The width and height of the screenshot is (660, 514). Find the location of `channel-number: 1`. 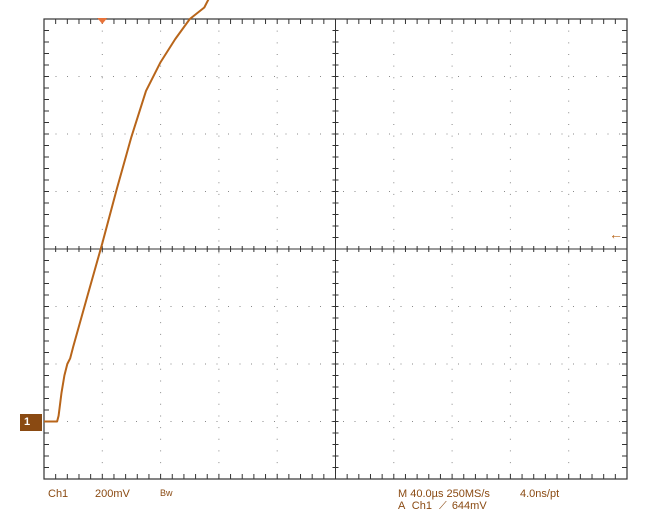

channel-number: 1 is located at coordinates (27, 422).